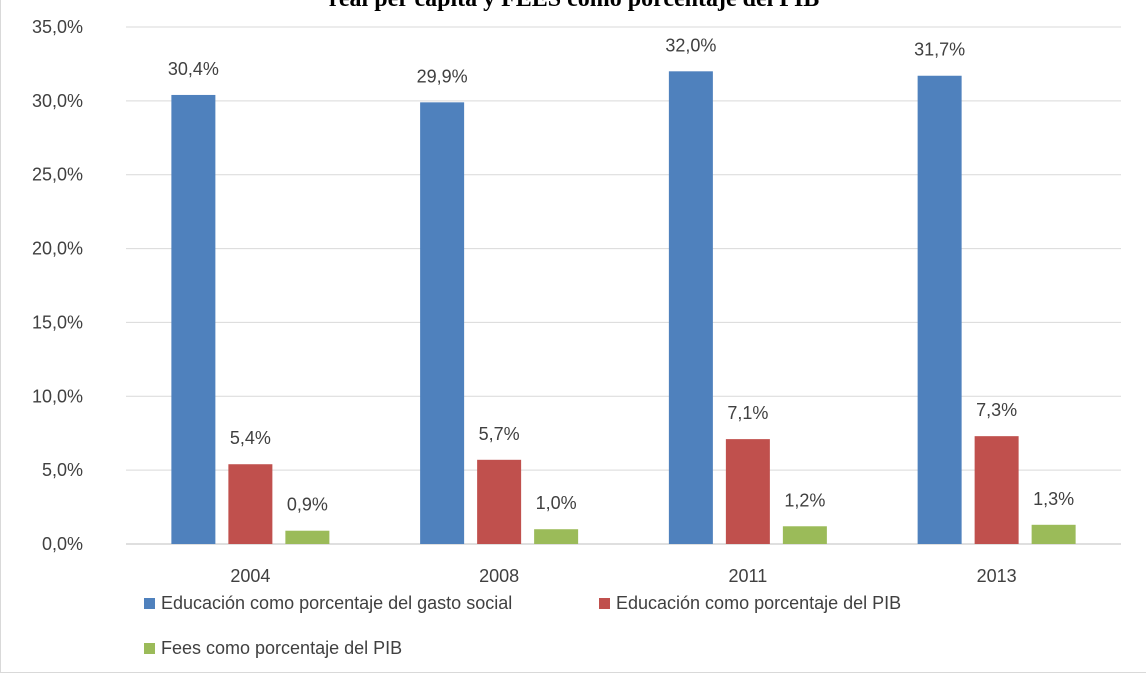 The width and height of the screenshot is (1146, 673). Describe the element at coordinates (499, 576) in the screenshot. I see `x-tick-label: 2008` at that location.